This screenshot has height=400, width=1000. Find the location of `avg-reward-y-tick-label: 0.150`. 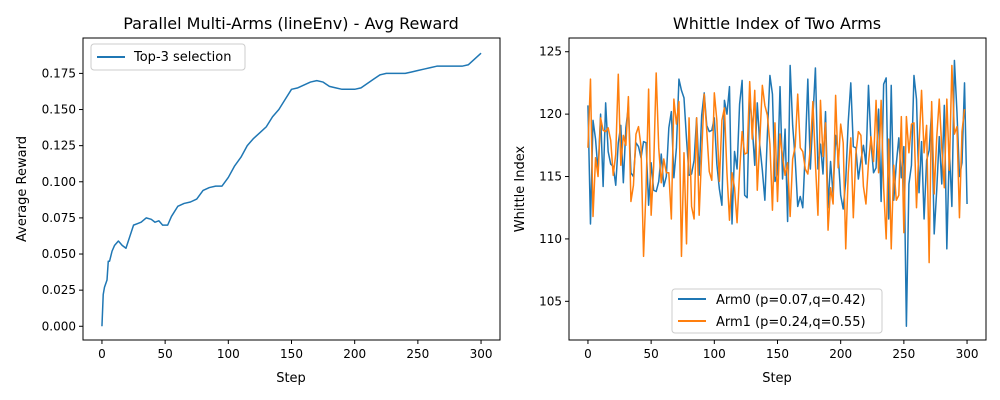

avg-reward-y-tick-label: 0.150 is located at coordinates (59, 110).